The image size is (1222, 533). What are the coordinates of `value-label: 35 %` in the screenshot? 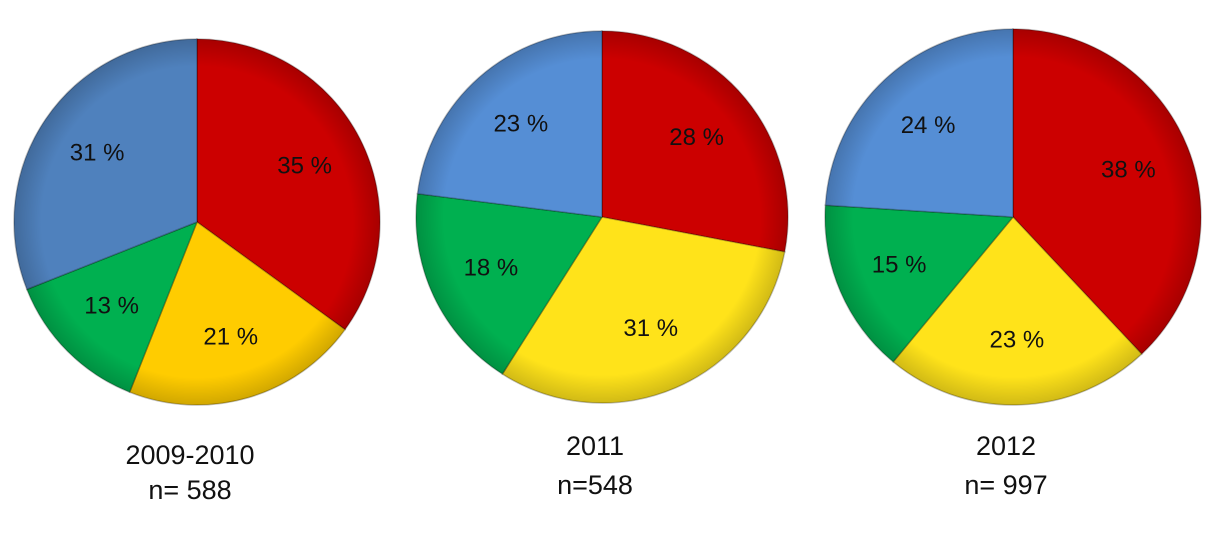 It's located at (304, 166).